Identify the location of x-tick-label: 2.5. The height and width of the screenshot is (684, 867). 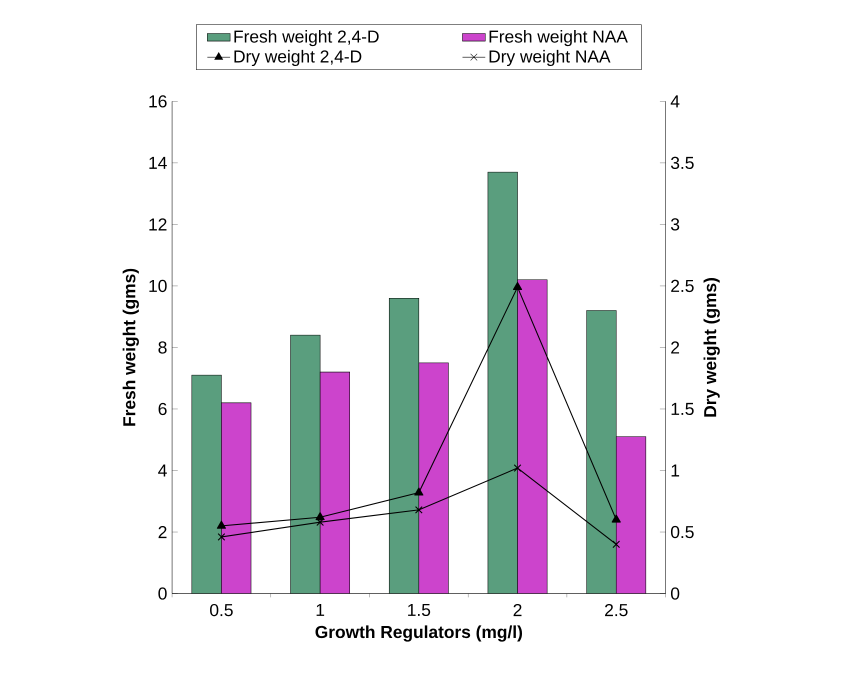
(616, 610).